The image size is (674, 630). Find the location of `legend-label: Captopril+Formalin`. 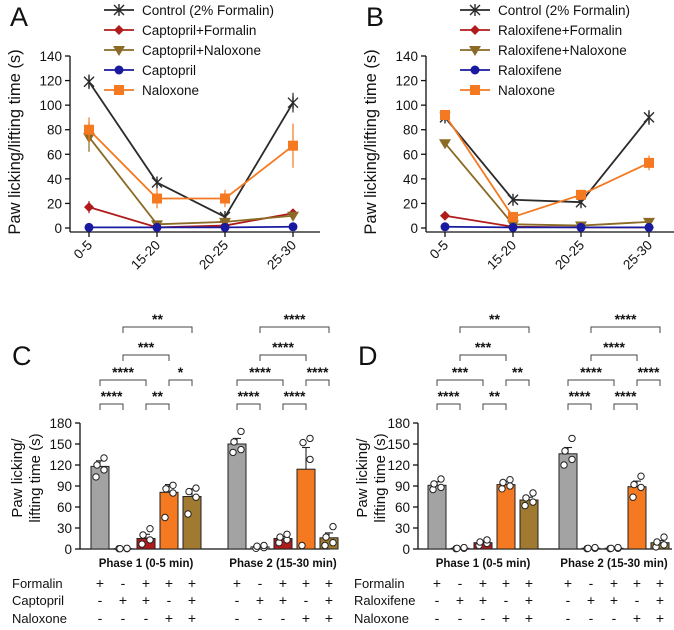

legend-label: Captopril+Formalin is located at coordinates (199, 30).